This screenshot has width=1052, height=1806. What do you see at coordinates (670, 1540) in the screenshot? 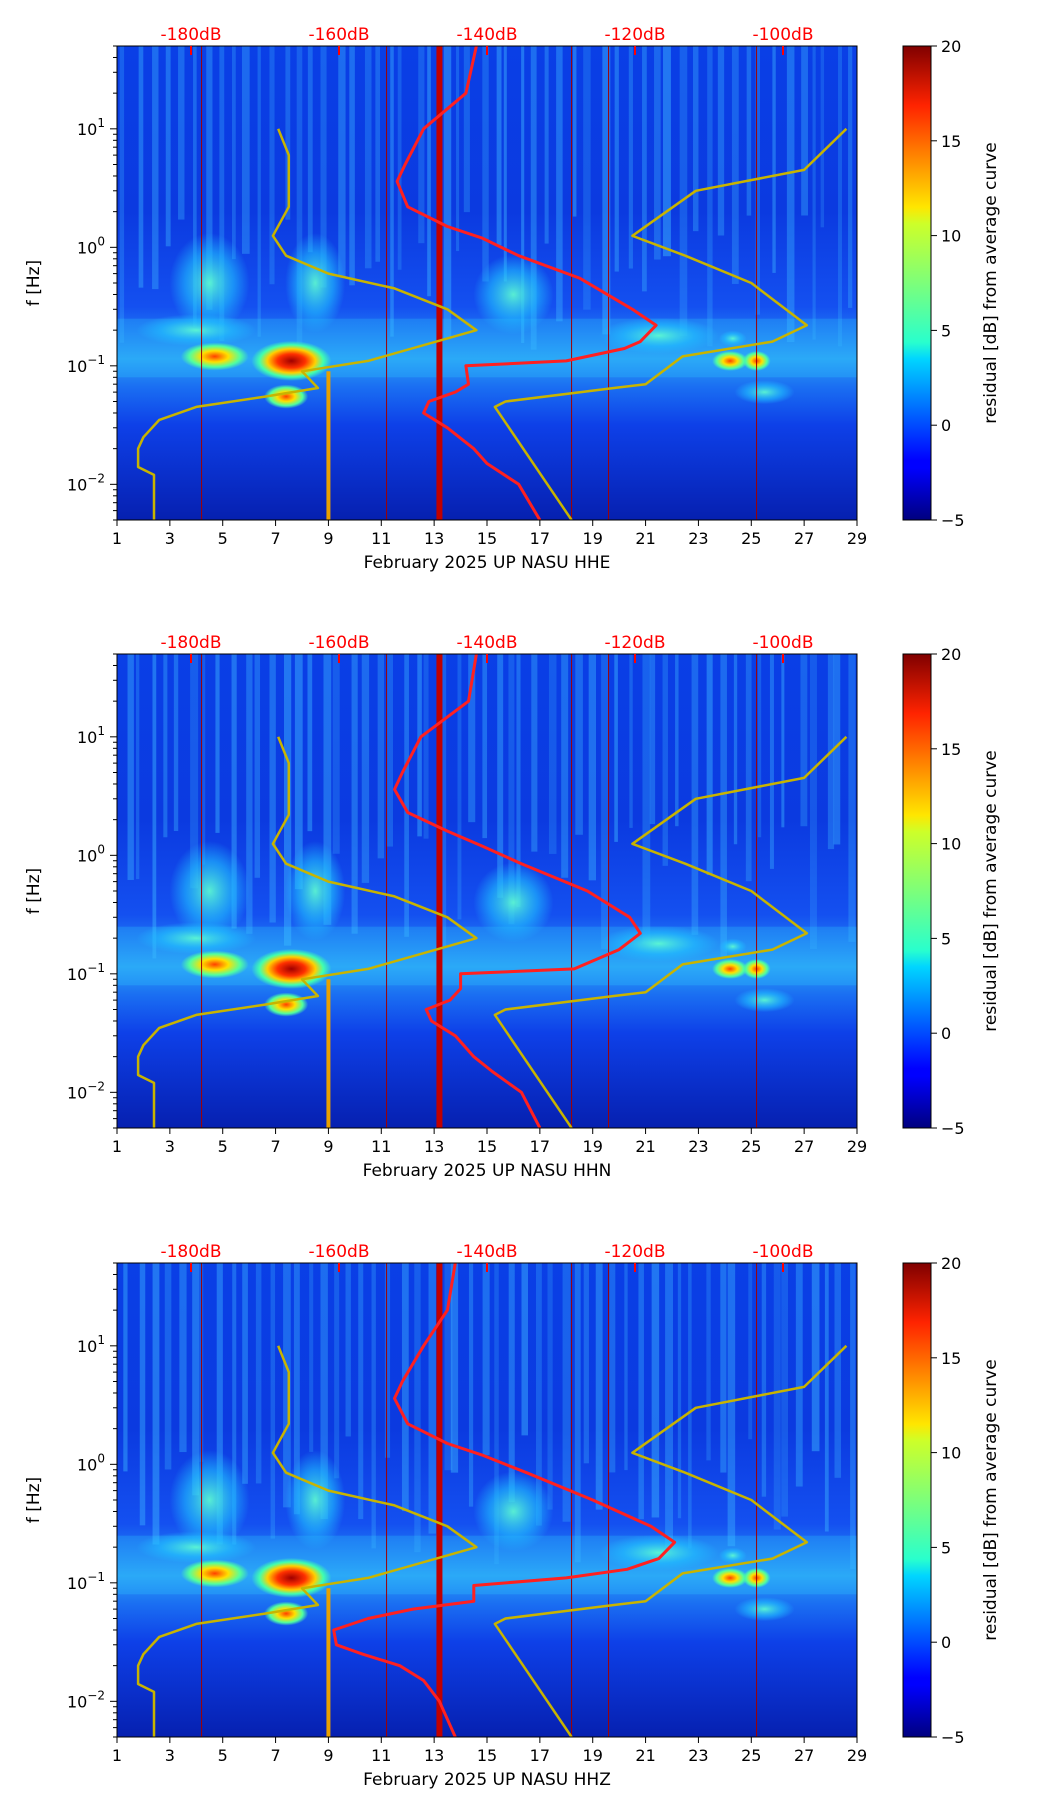
I see `high-noise-model-curve` at bounding box center [670, 1540].